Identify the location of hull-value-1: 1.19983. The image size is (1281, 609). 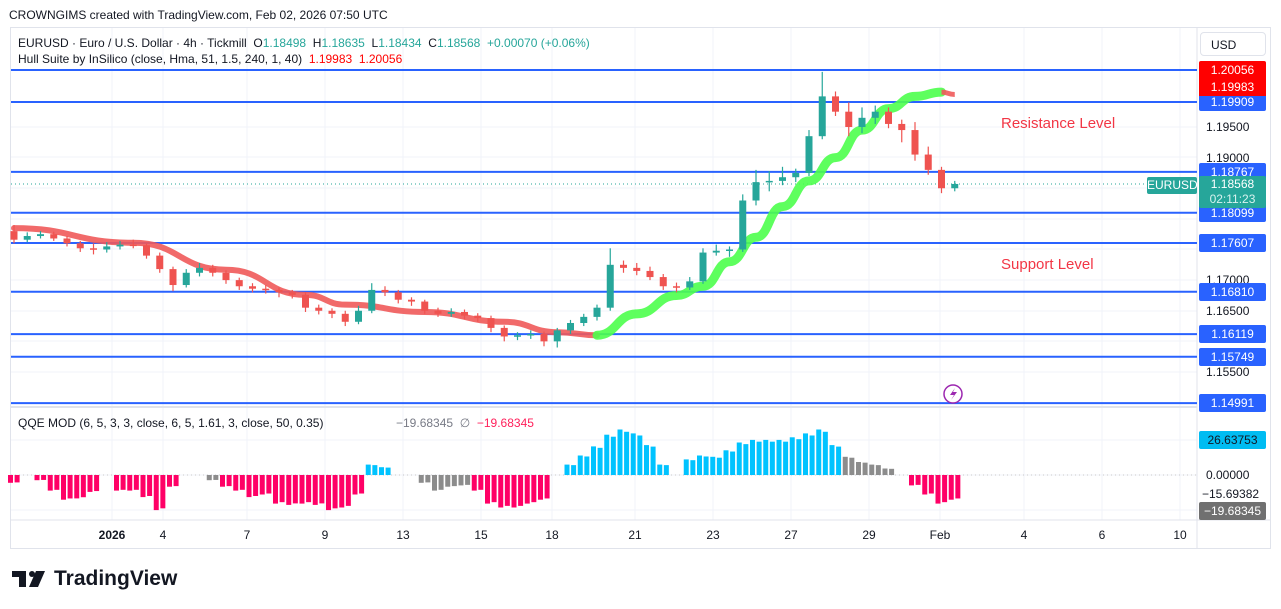
(330, 59).